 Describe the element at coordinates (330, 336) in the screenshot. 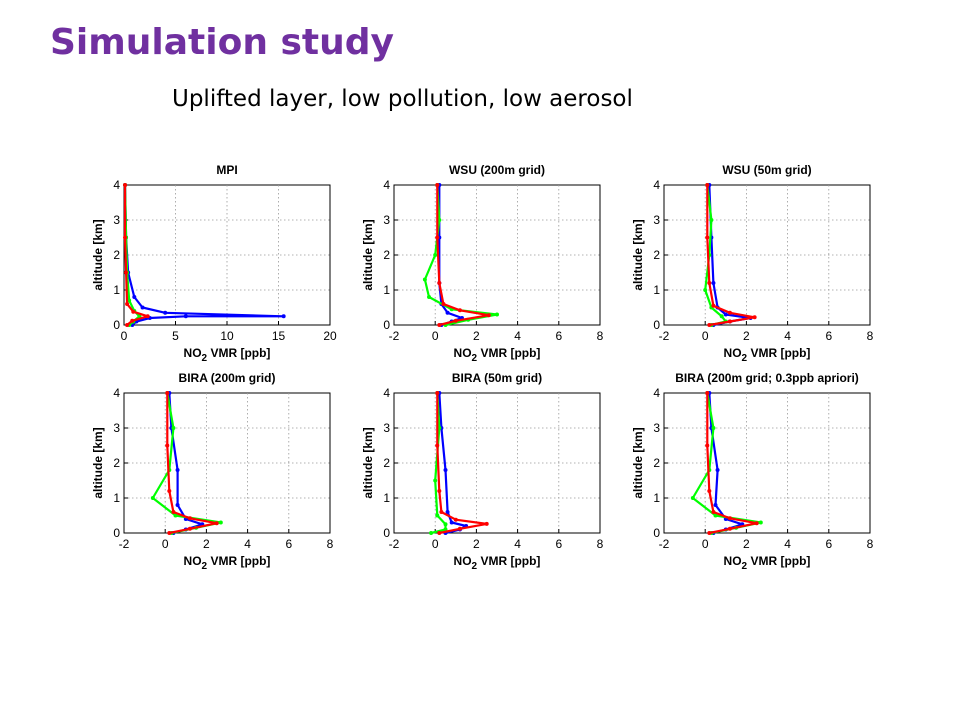

I see `x-tick-label: 20` at that location.